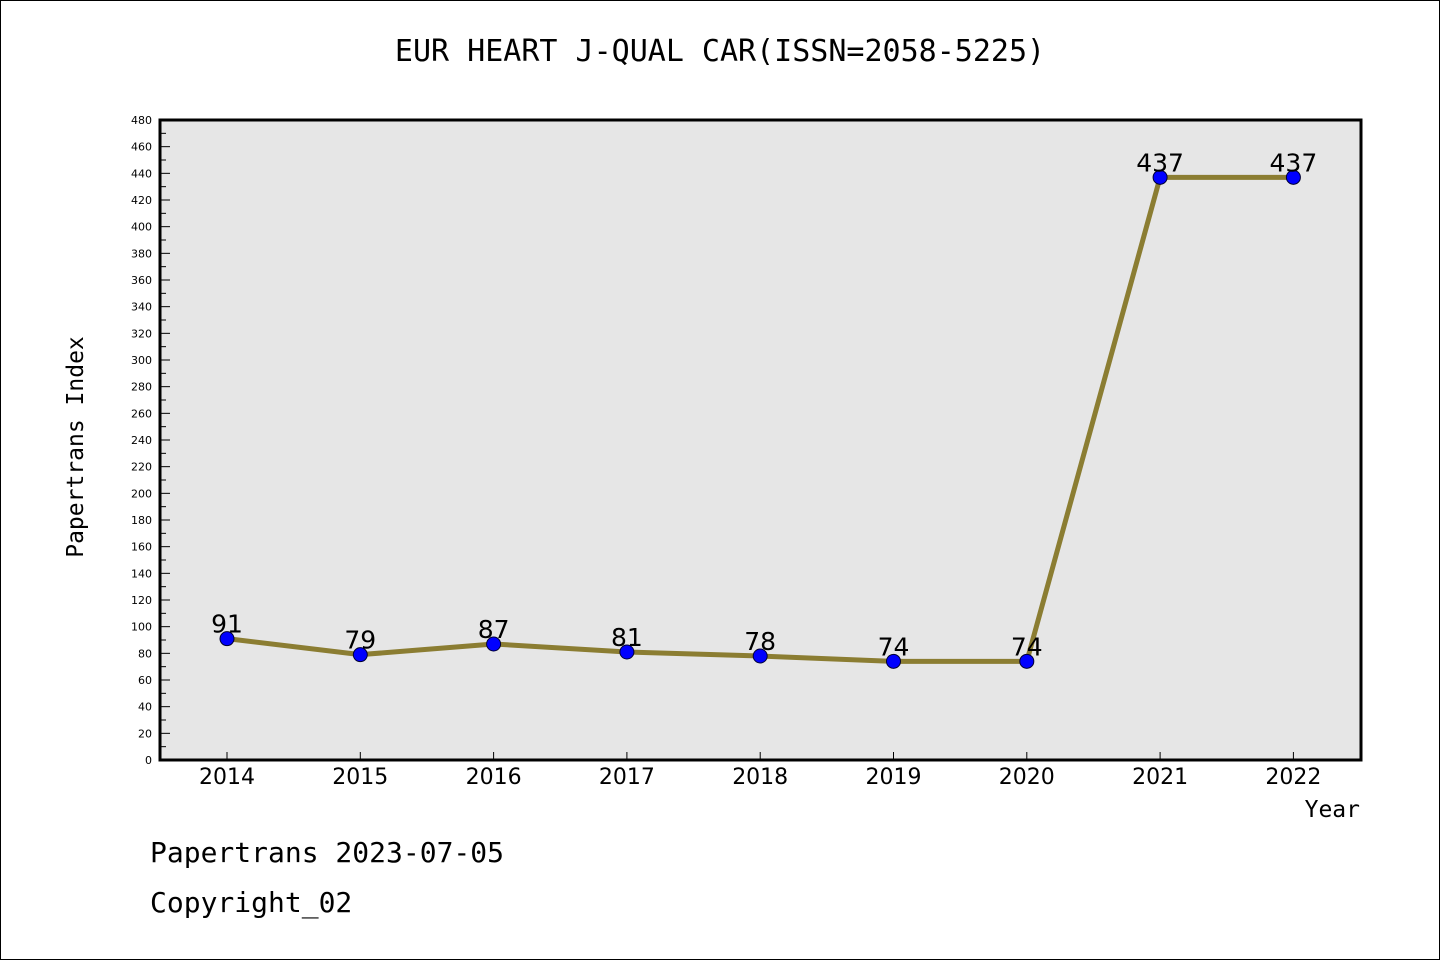  I want to click on y-tick-label: 460, so click(141, 147).